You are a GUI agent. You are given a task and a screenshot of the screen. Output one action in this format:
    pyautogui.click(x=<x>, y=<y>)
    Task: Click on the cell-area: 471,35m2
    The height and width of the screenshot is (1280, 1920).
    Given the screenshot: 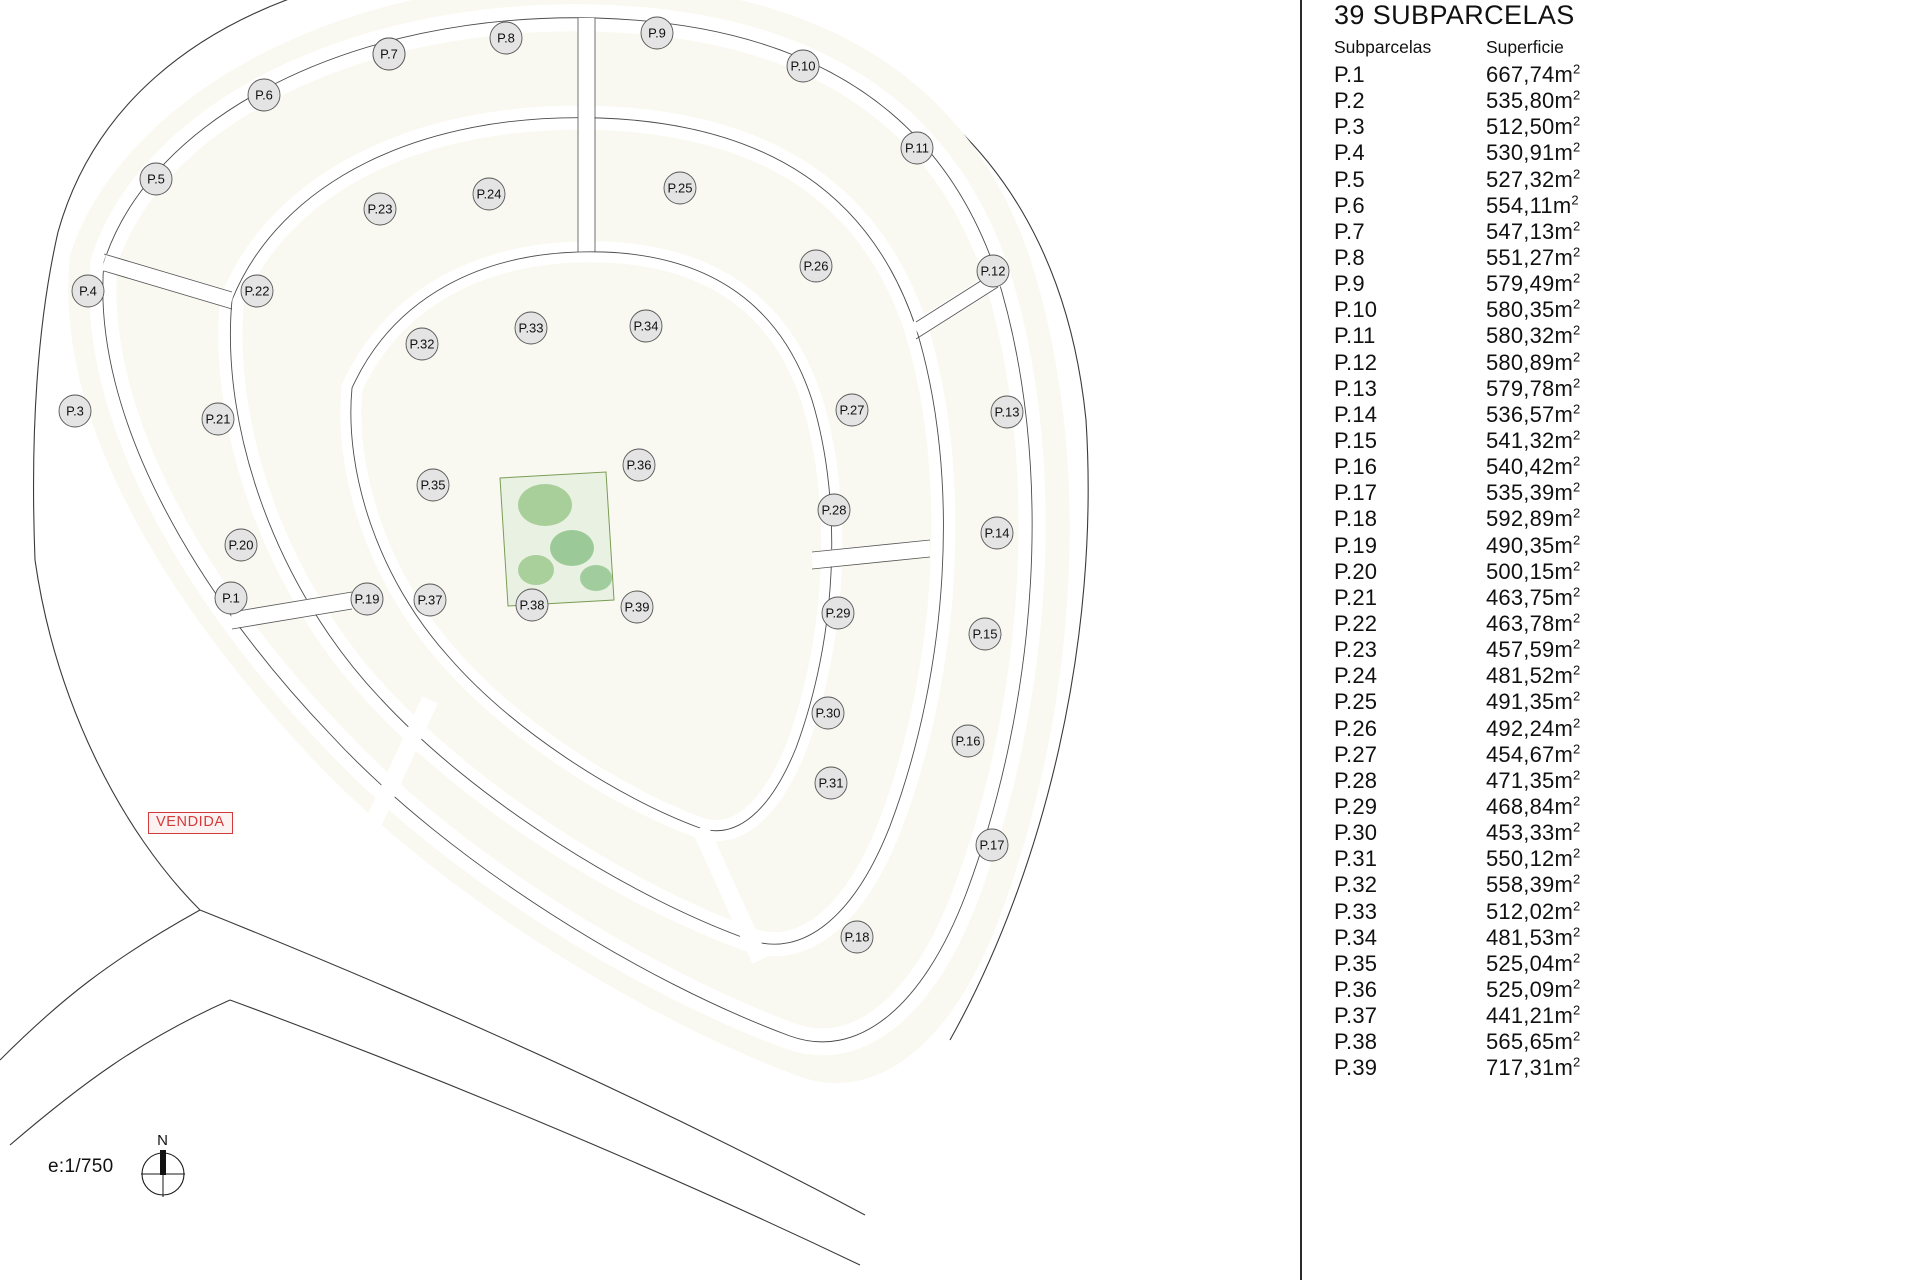 What is the action you would take?
    pyautogui.click(x=1596, y=781)
    